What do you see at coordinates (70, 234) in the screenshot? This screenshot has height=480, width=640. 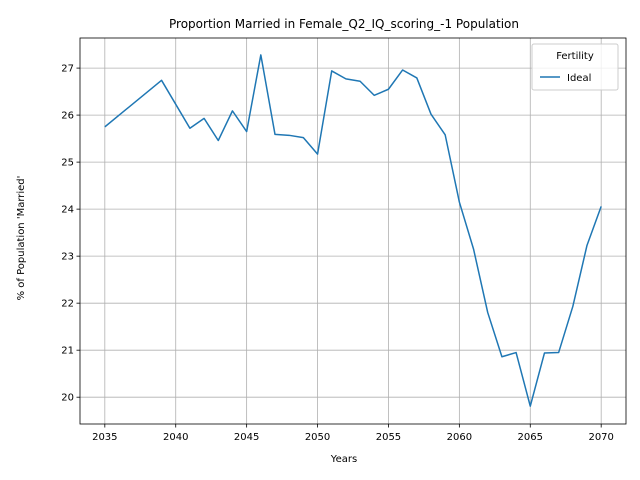 I see `y-axis-ticks: 20 21 22 23 24 25 26 27` at bounding box center [70, 234].